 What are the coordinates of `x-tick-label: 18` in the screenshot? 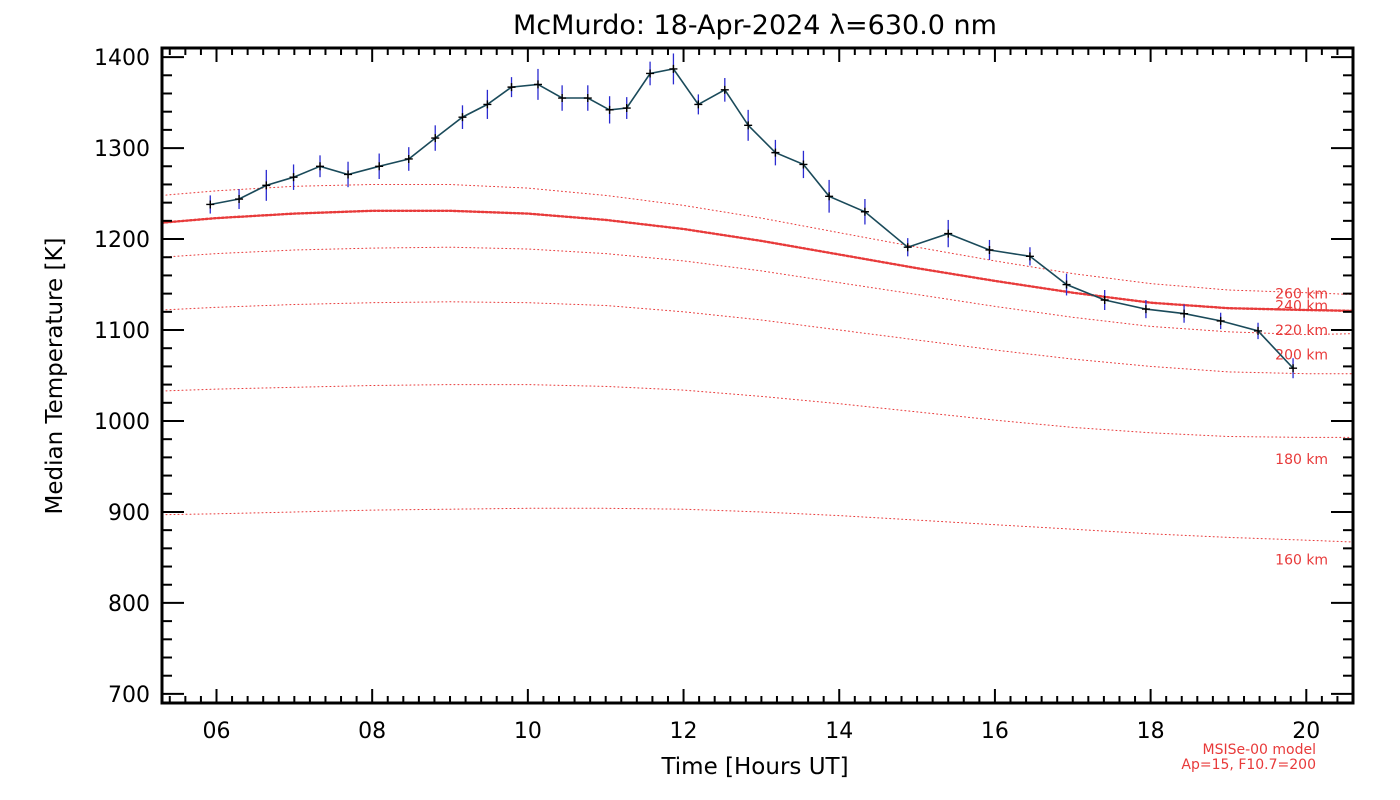 It's located at (1151, 731).